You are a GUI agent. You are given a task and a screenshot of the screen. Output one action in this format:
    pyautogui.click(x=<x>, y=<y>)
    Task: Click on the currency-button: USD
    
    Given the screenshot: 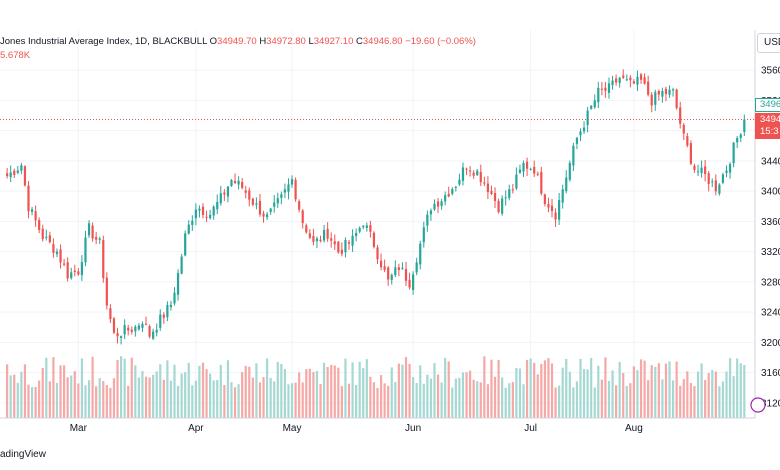 What is the action you would take?
    pyautogui.click(x=768, y=43)
    